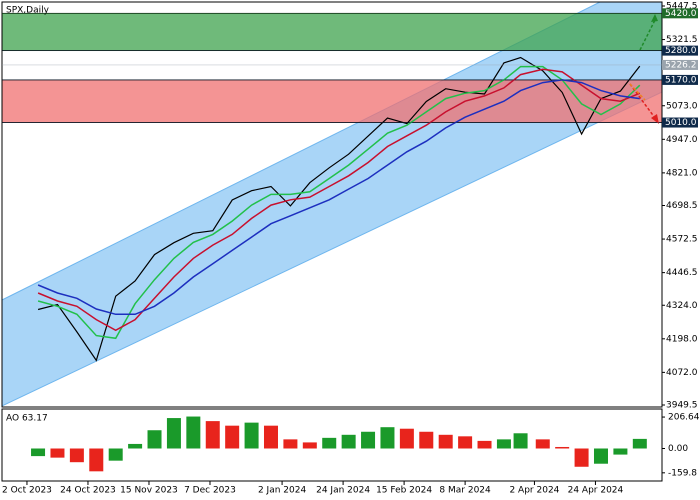 This screenshot has width=700, height=500. I want to click on up-arrow, so click(647, 35).